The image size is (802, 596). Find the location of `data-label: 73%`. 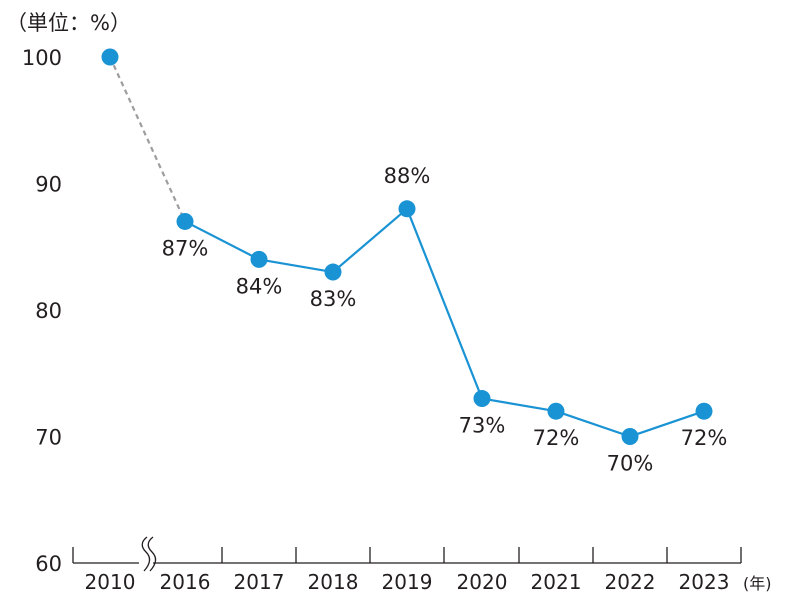

data-label: 73% is located at coordinates (482, 426).